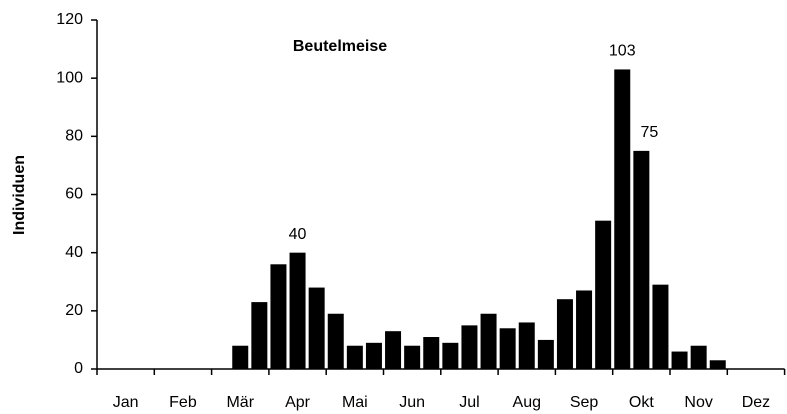 The height and width of the screenshot is (414, 787). Describe the element at coordinates (19, 195) in the screenshot. I see `y-axis-label: Individuen` at that location.